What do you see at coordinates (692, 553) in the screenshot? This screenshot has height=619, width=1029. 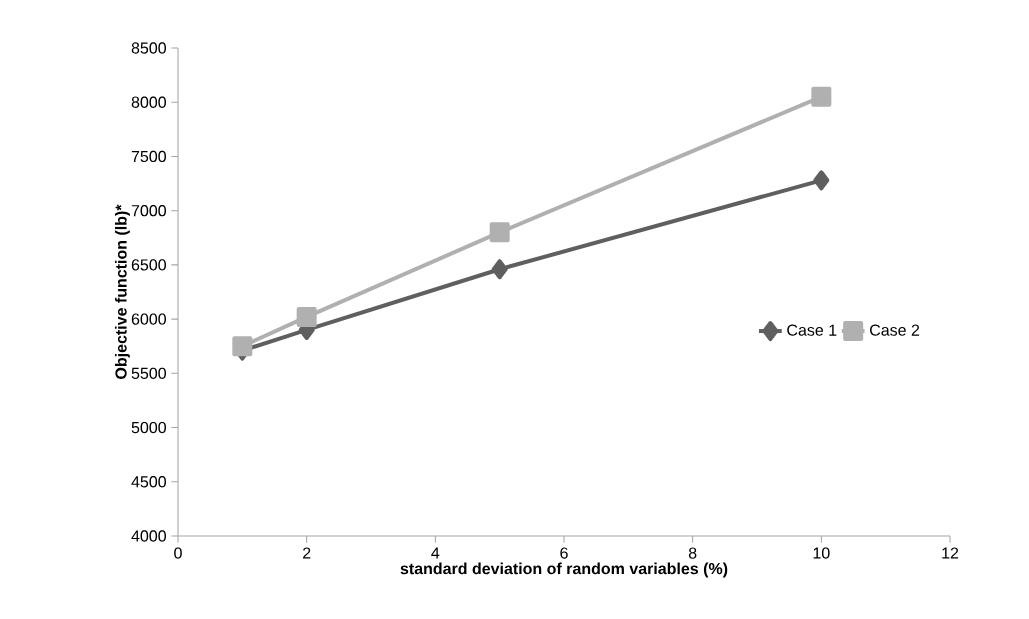 I see `x-tick-label: 8` at bounding box center [692, 553].